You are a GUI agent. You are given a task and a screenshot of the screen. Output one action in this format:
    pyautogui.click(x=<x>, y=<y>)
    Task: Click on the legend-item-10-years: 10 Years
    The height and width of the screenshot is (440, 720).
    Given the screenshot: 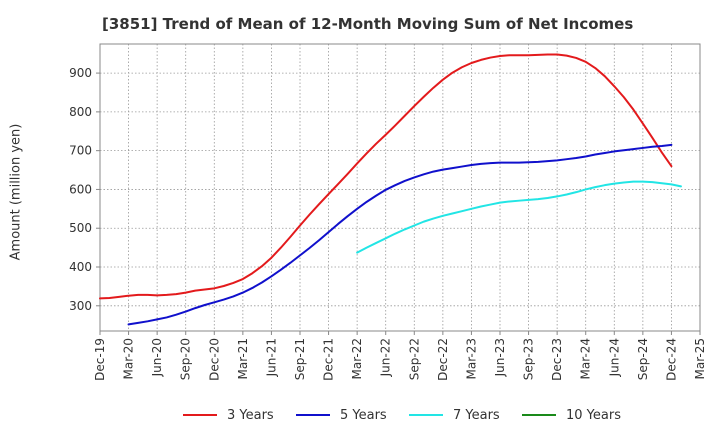 What is the action you would take?
    pyautogui.click(x=571, y=415)
    